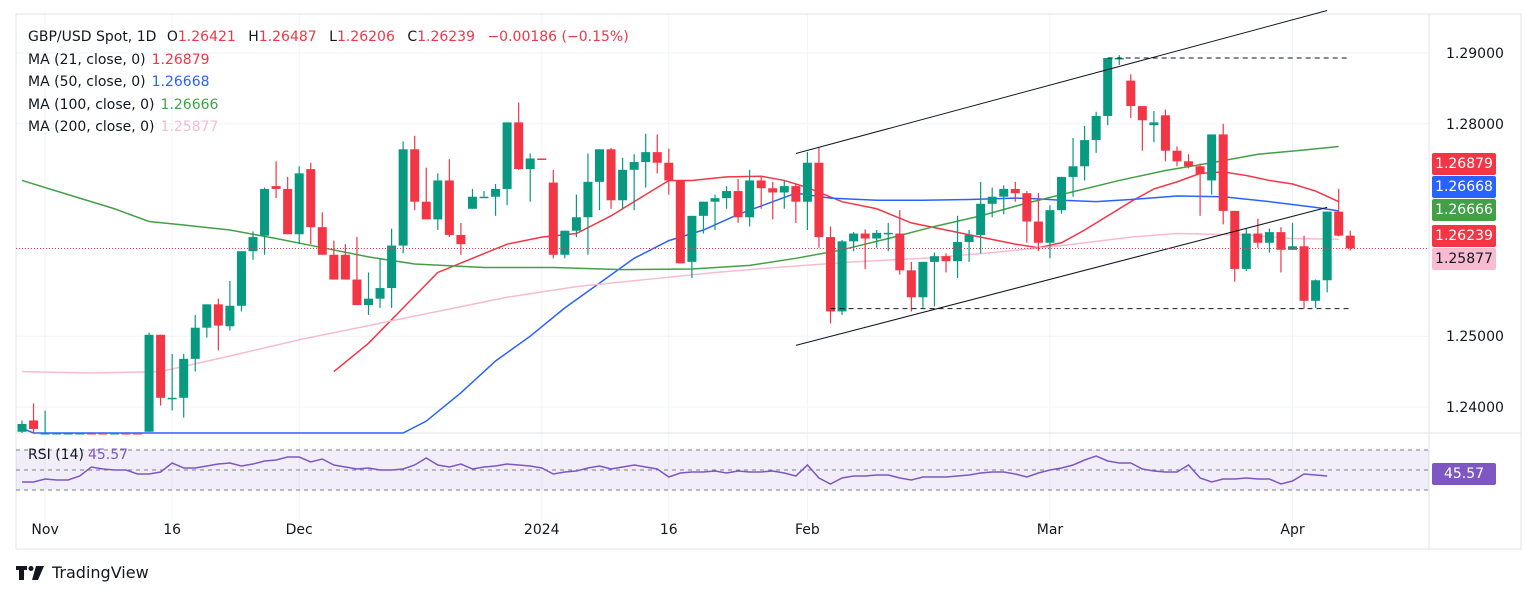 The height and width of the screenshot is (592, 1536). Describe the element at coordinates (1464, 236) in the screenshot. I see `price-tag-last: 1.26239` at that location.